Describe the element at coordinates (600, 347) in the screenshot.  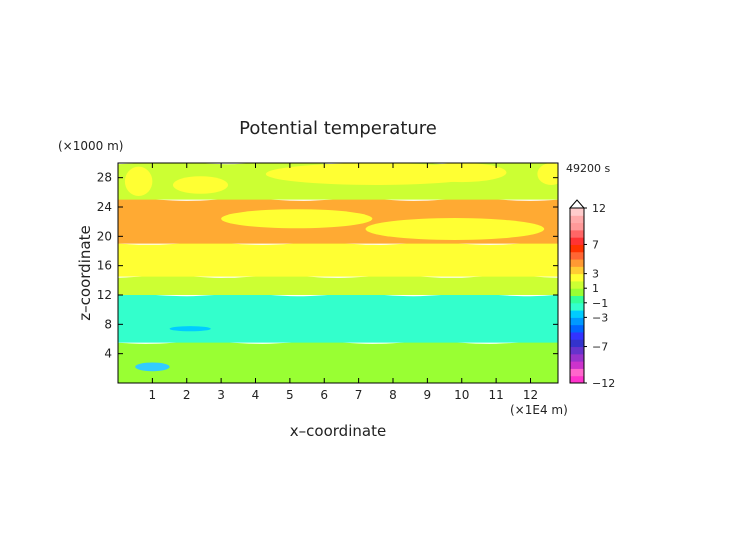
I see `colorbar-tick-label: −7` at that location.